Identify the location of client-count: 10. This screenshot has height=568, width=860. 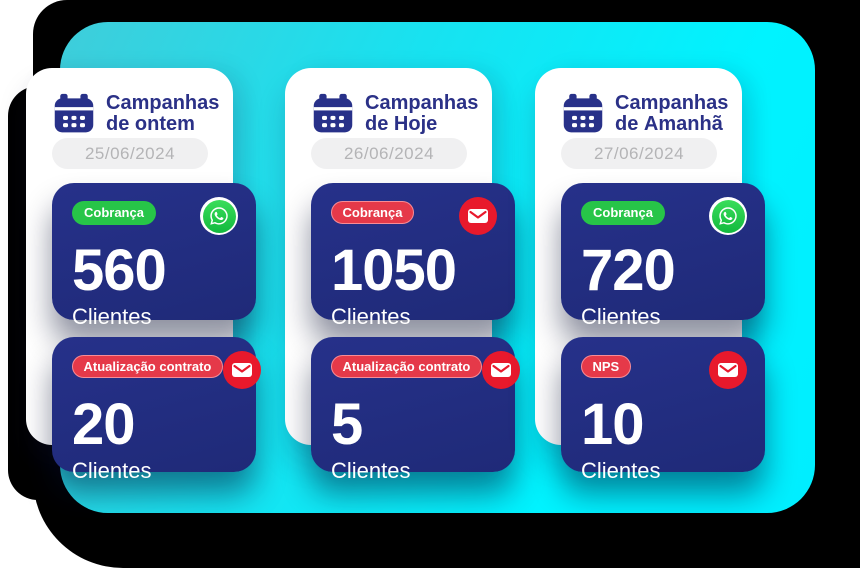
(613, 424).